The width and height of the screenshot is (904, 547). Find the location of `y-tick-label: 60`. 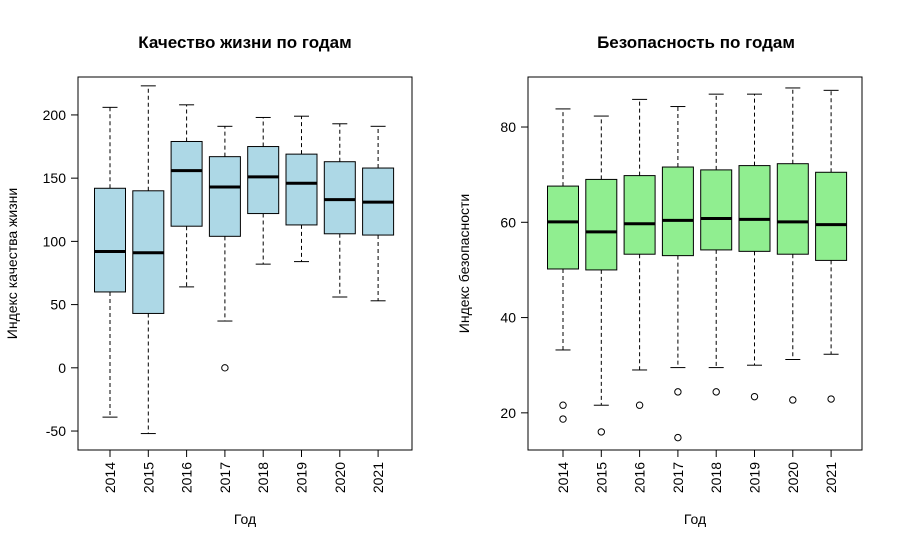

y-tick-label: 60 is located at coordinates (508, 222).